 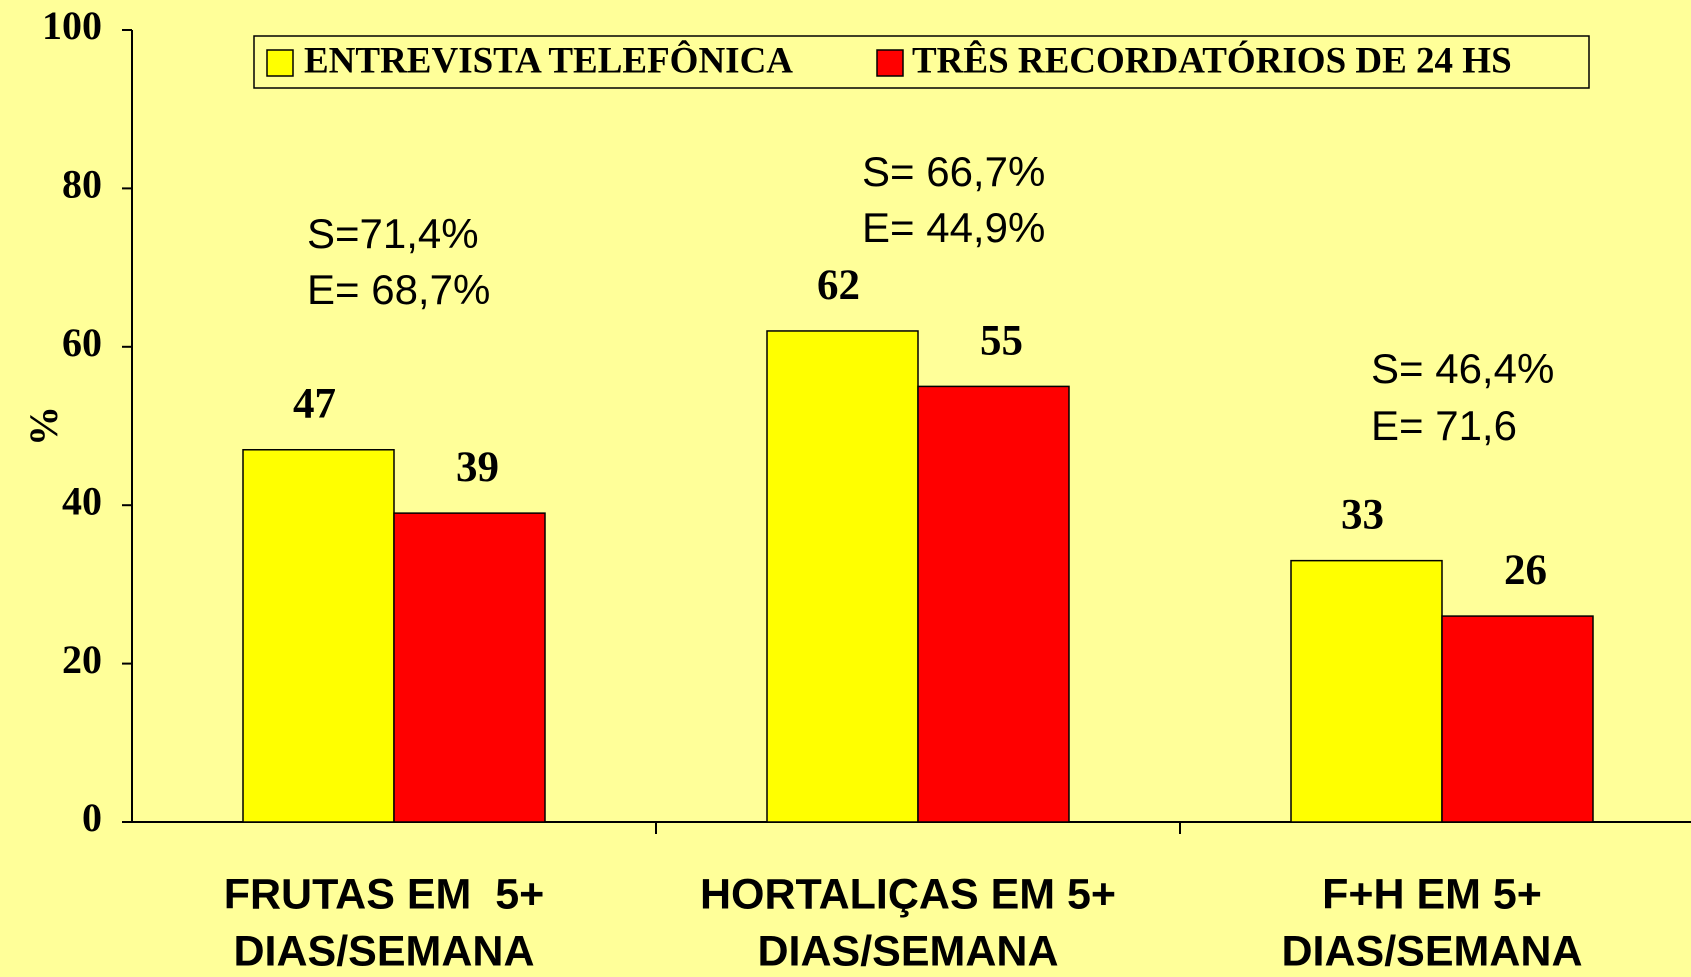 What do you see at coordinates (72, 25) in the screenshot?
I see `y-tick-label: 100` at bounding box center [72, 25].